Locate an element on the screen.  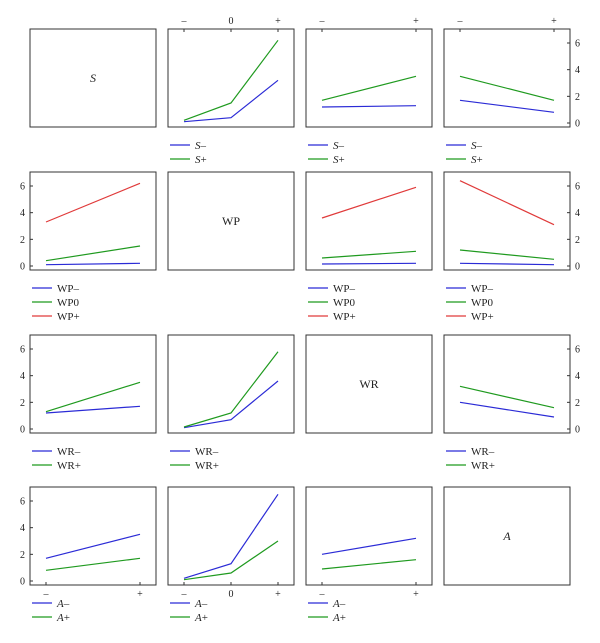
legend-label: WP+ is located at coordinates (68, 317).